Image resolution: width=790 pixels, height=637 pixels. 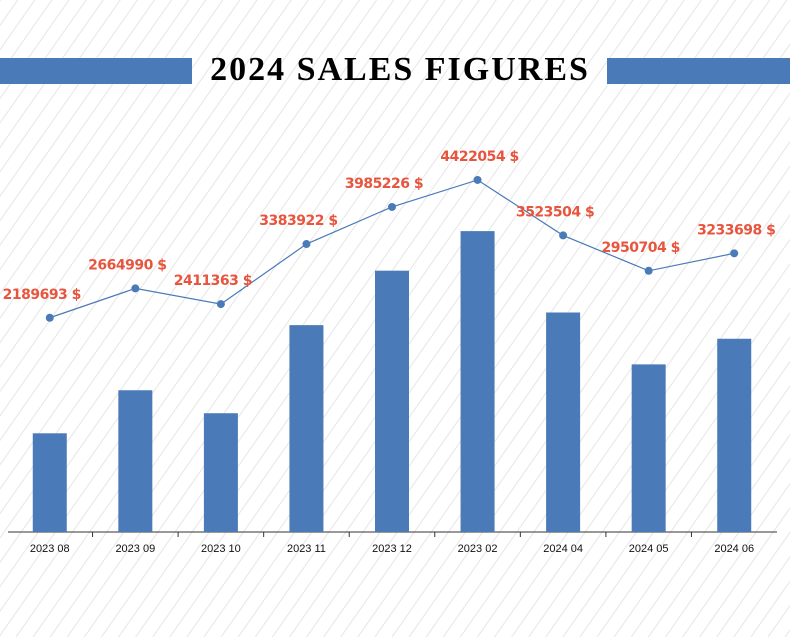 I want to click on x-tick-label: 2023 08, so click(x=50, y=549).